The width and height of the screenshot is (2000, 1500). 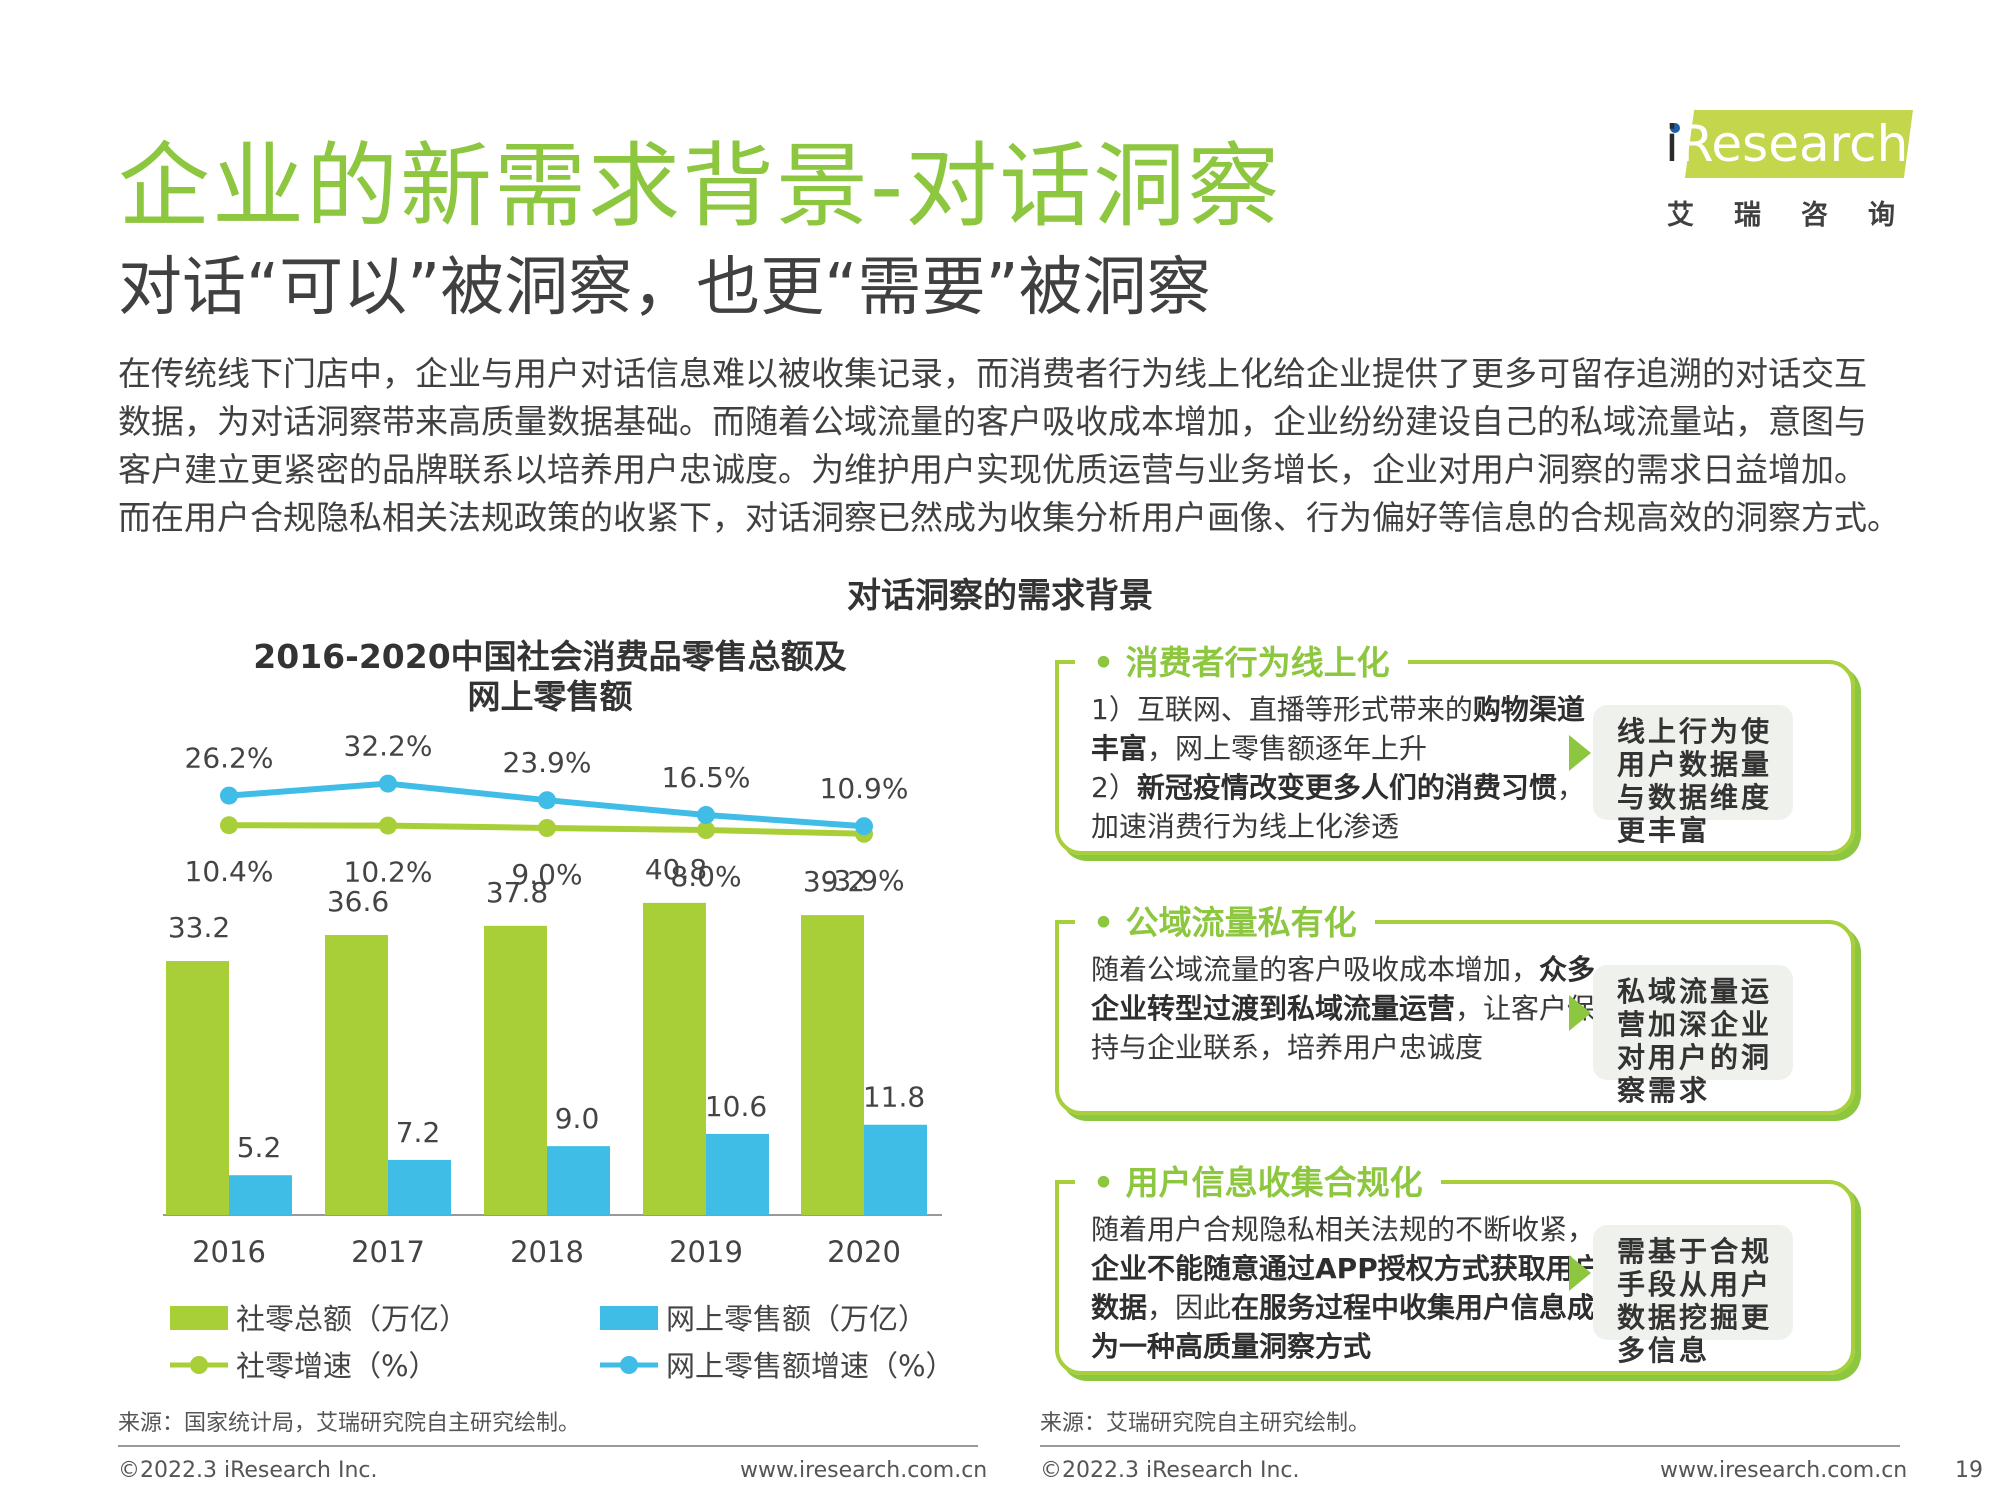 I want to click on line-data-label: 8.0%, so click(x=705, y=876).